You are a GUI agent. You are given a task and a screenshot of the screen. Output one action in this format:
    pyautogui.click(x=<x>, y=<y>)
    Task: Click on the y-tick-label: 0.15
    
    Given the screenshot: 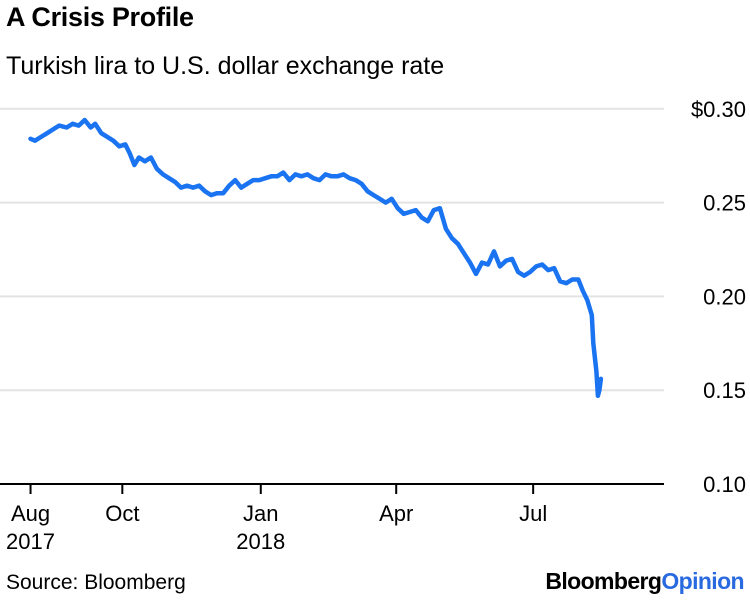 What is the action you would take?
    pyautogui.click(x=724, y=390)
    